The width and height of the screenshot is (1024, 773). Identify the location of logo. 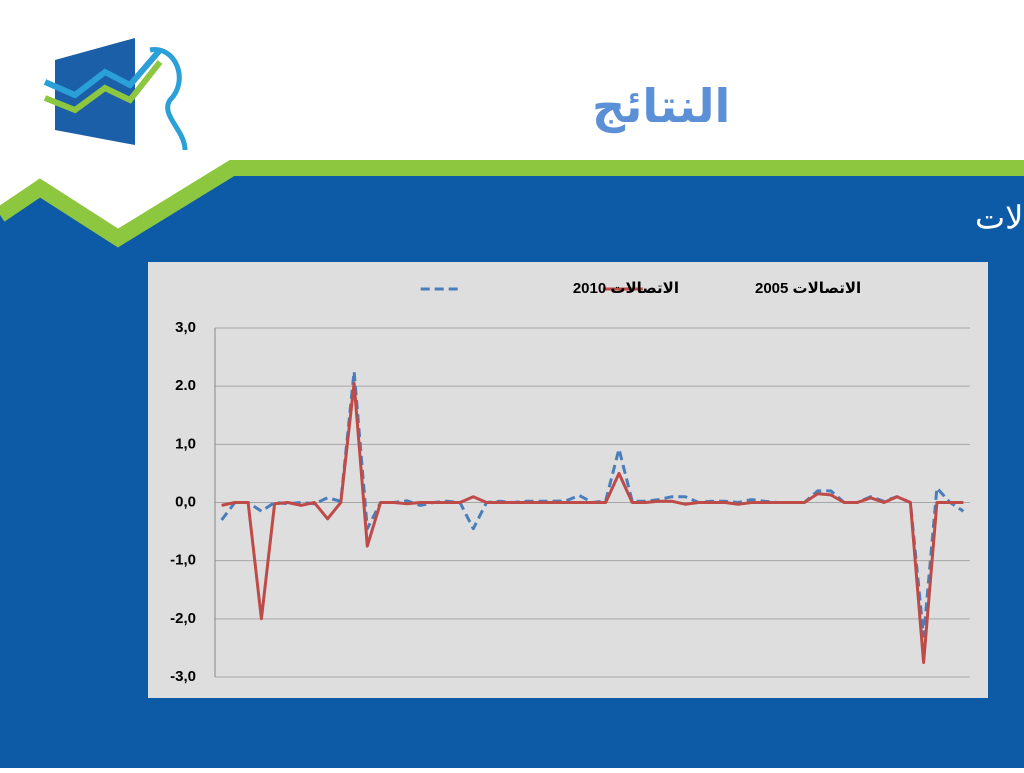
(115, 94).